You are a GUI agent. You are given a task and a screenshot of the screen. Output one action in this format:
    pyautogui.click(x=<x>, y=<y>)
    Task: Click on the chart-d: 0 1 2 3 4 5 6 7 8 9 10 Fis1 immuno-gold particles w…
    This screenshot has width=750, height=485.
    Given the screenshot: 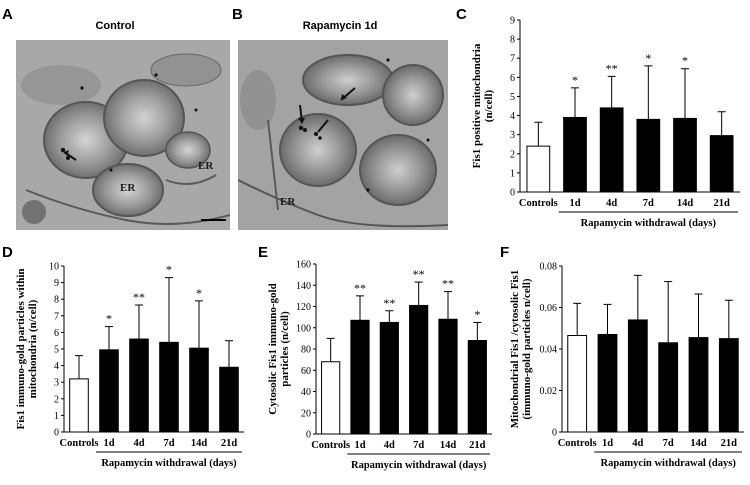 What is the action you would take?
    pyautogui.click(x=128, y=369)
    